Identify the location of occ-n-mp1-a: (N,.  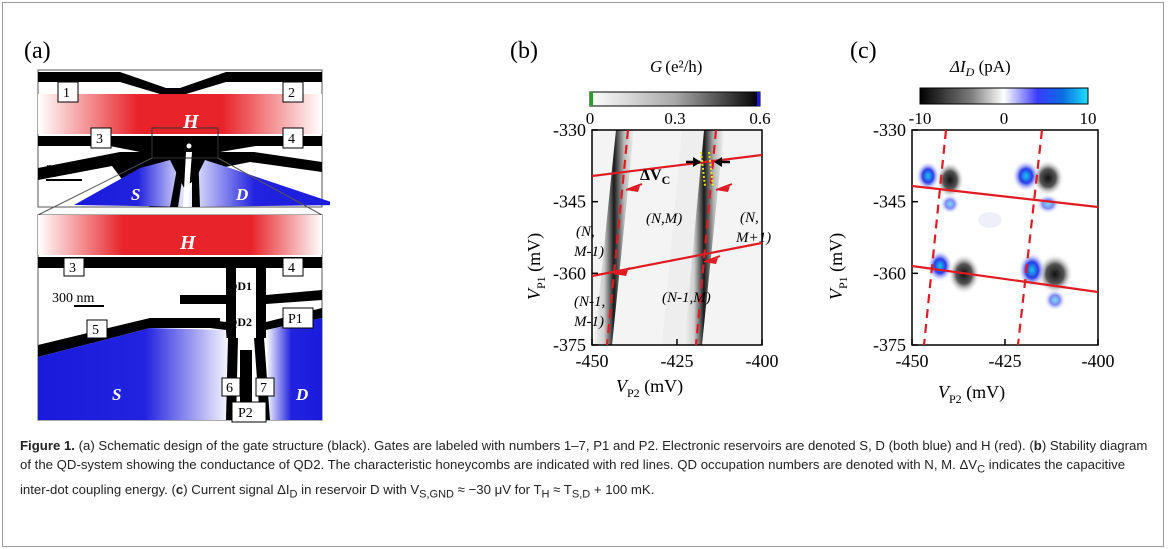
(749, 218).